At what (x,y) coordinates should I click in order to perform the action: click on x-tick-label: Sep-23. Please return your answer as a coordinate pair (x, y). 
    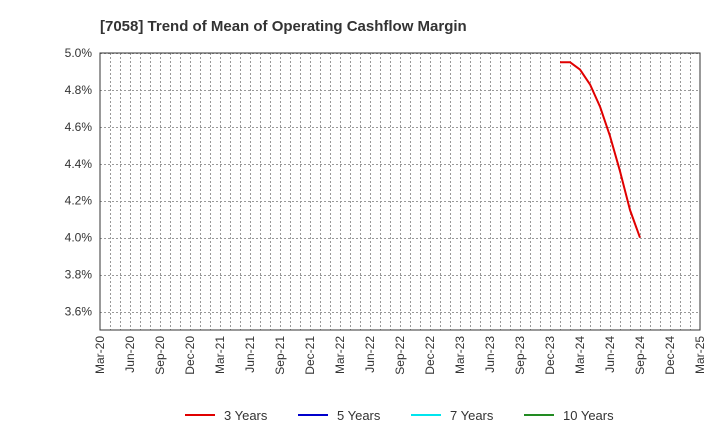
    Looking at the image, I should click on (520, 355).